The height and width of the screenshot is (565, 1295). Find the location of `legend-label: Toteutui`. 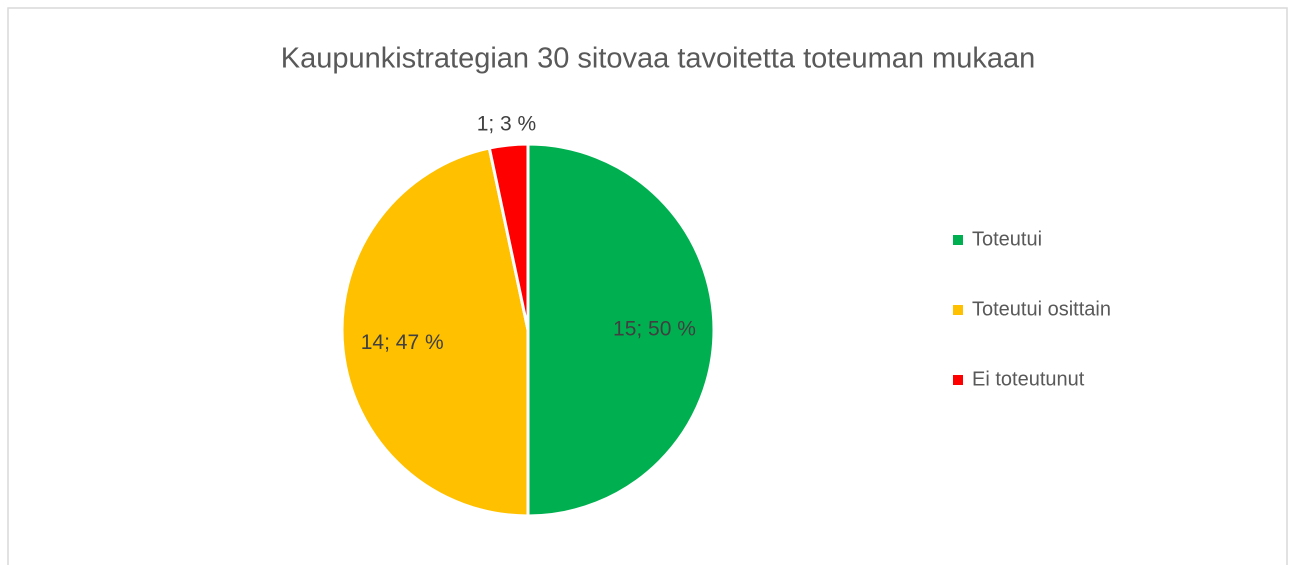

legend-label: Toteutui is located at coordinates (1007, 239).